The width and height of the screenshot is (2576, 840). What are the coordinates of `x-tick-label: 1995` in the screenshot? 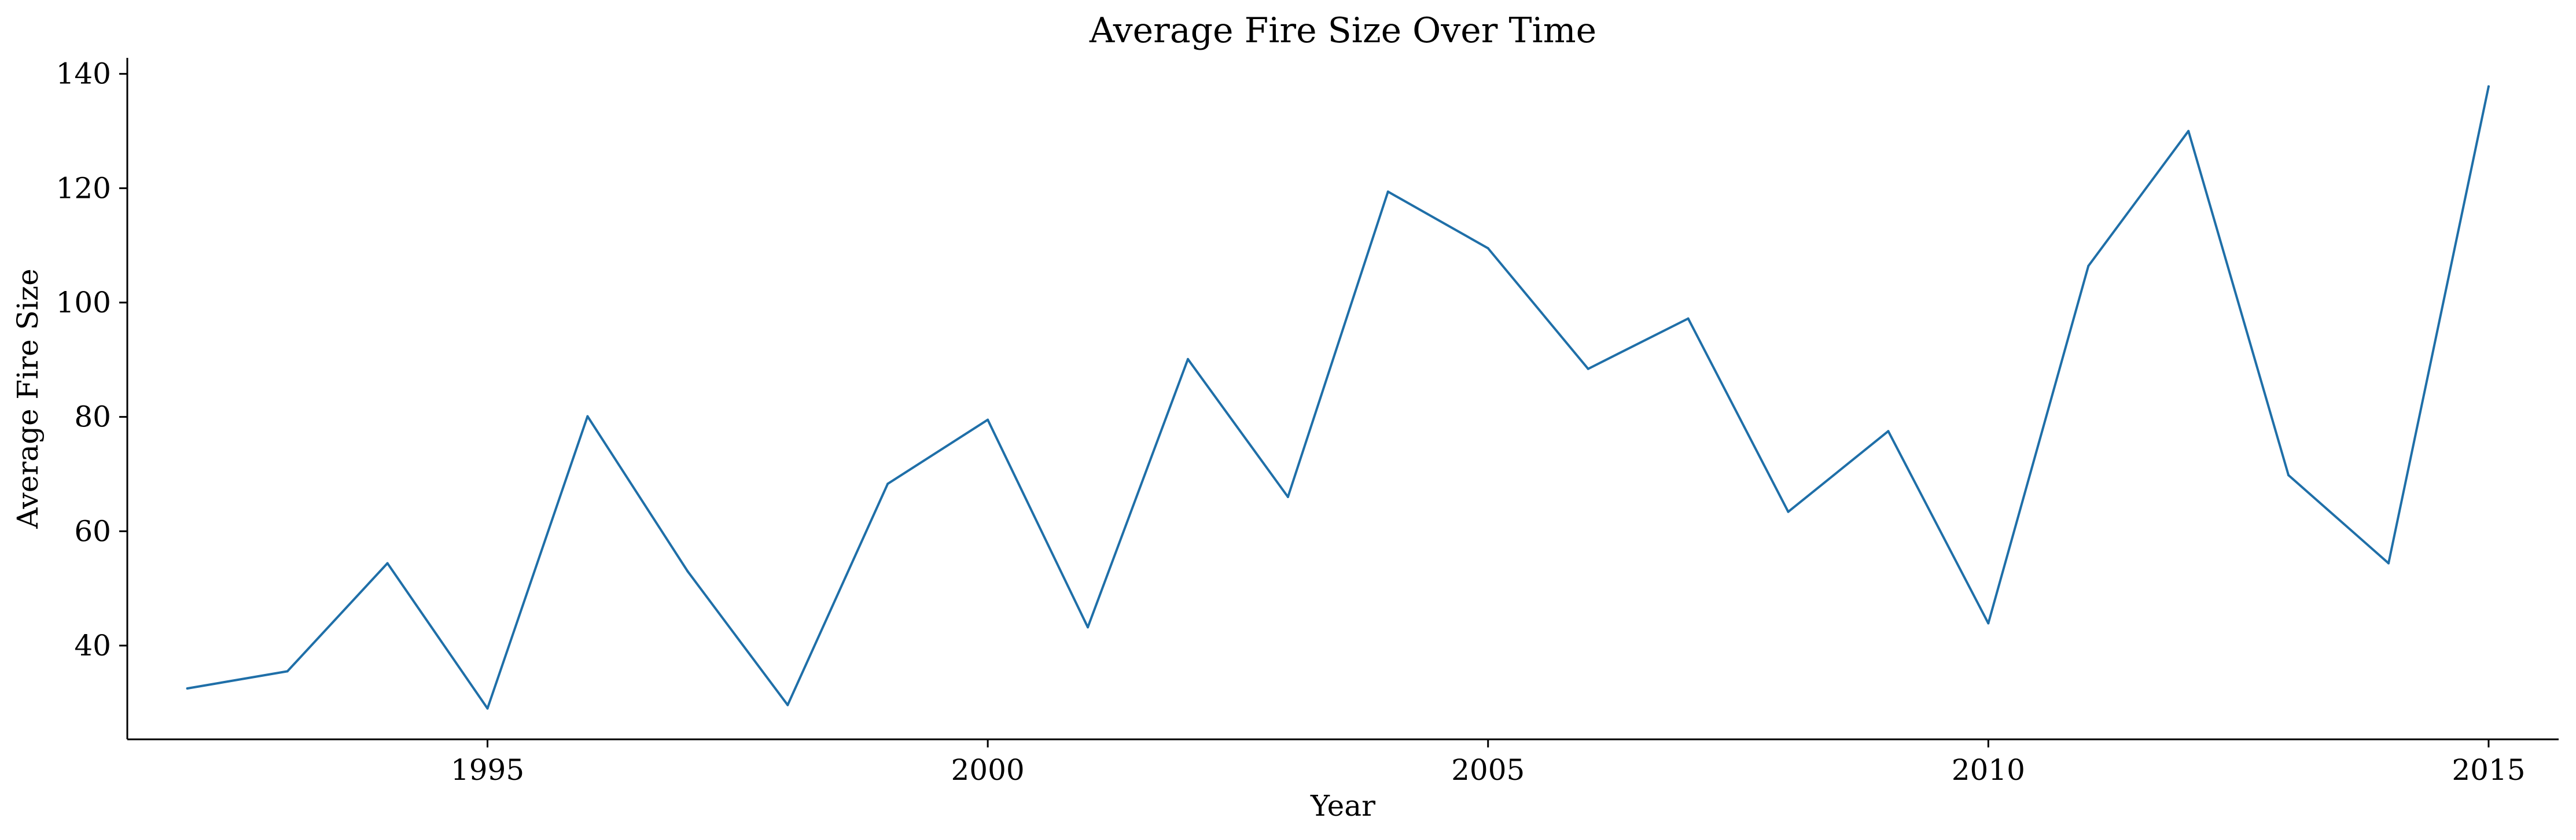 It's located at (487, 770).